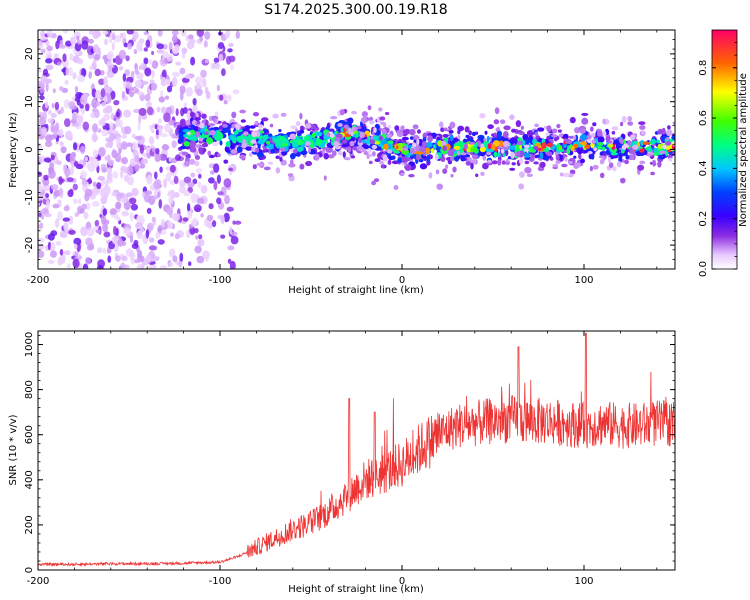 The image size is (750, 600). Describe the element at coordinates (220, 280) in the screenshot. I see `x-tick-label: -100` at that location.